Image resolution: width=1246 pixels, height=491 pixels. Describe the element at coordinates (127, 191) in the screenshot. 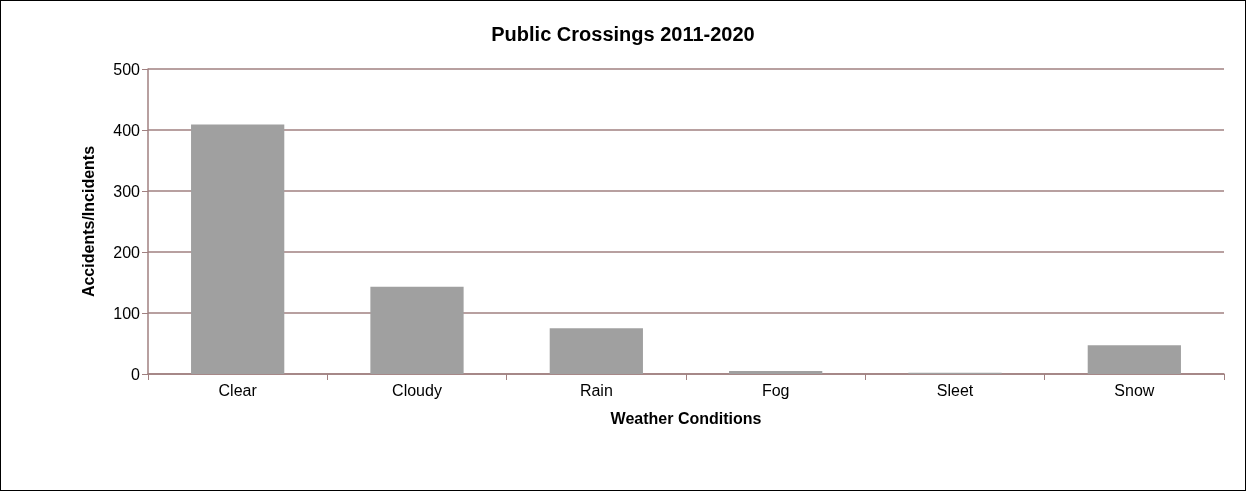

I see `y-tick-label: 300` at that location.